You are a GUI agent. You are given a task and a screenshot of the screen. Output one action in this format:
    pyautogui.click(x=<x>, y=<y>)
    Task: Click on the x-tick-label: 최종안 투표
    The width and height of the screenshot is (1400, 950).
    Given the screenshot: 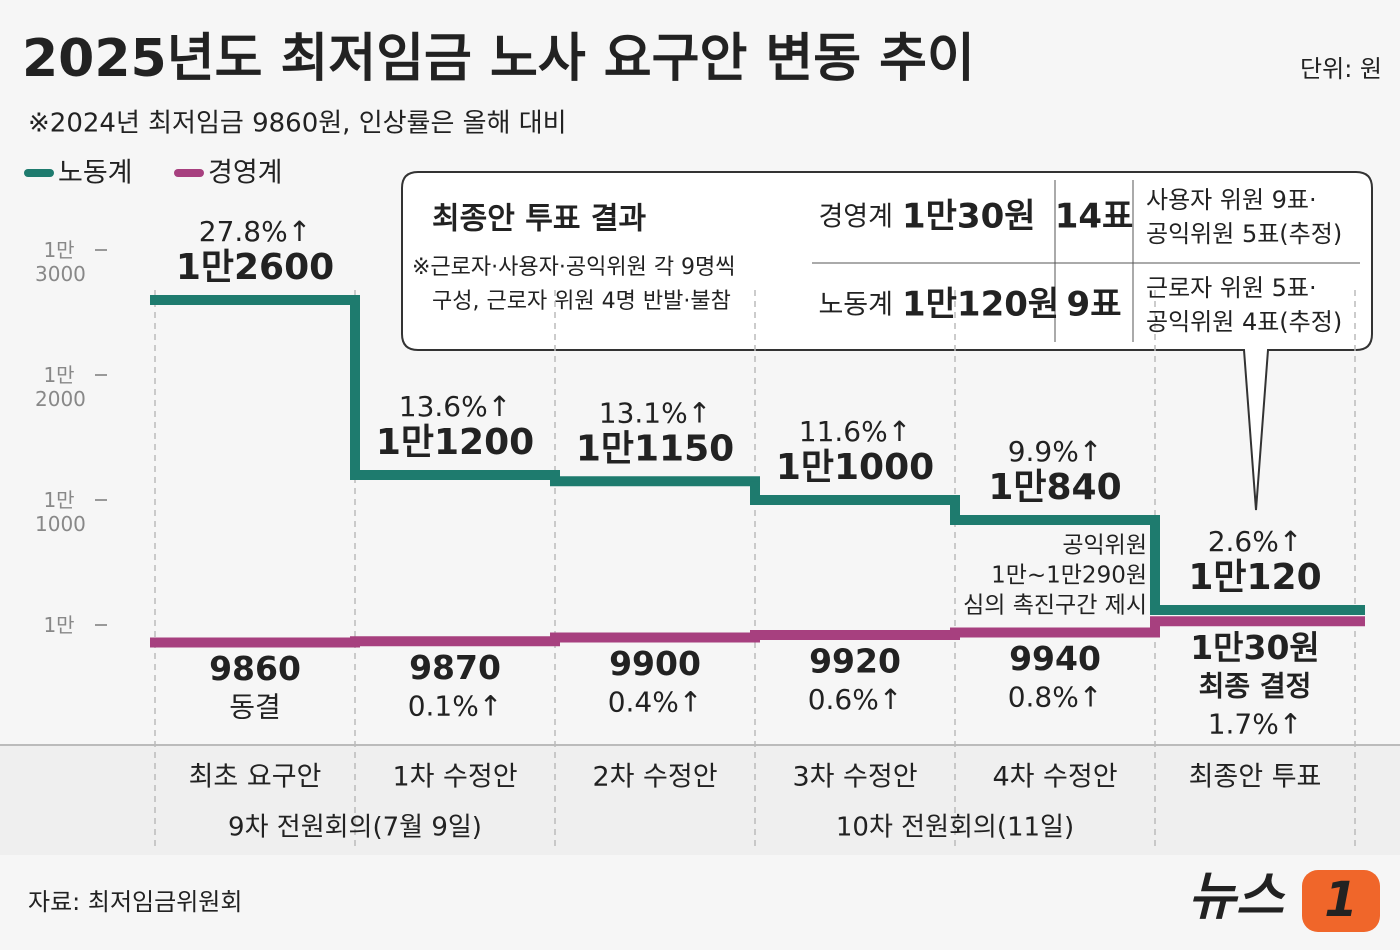 What is the action you would take?
    pyautogui.click(x=1255, y=777)
    